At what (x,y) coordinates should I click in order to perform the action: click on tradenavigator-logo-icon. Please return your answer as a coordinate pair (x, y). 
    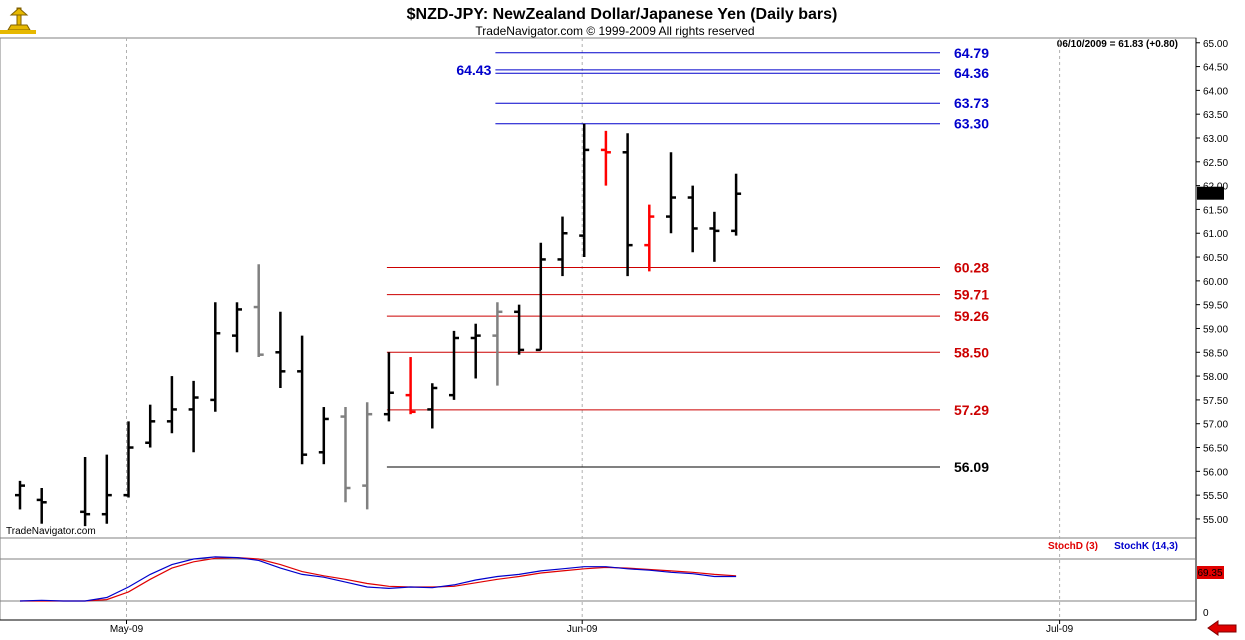
    Looking at the image, I should click on (18, 20).